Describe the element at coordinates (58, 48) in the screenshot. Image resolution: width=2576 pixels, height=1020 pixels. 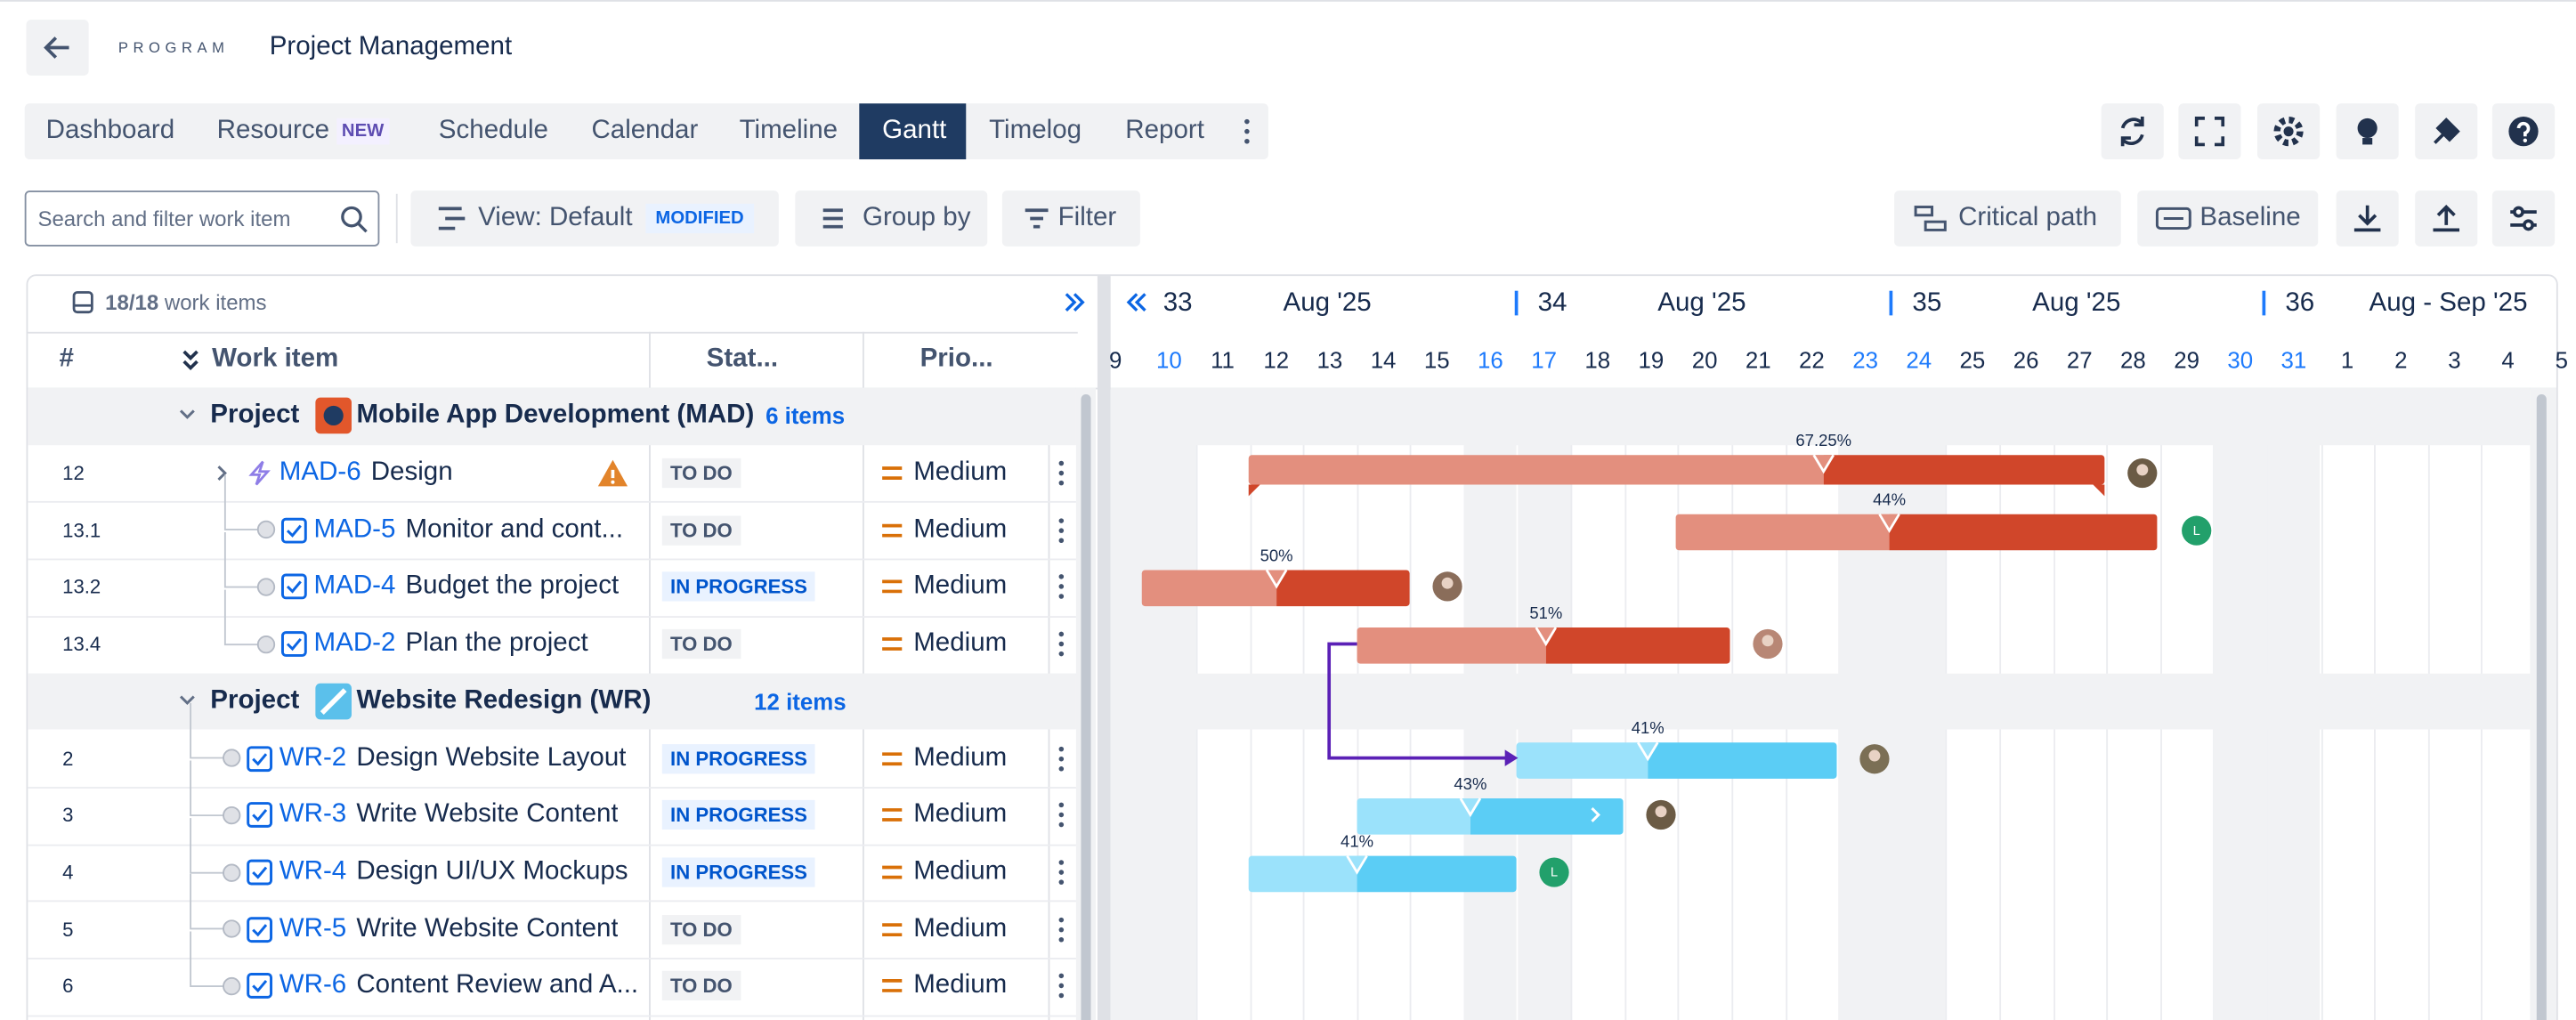
I see `back-button` at that location.